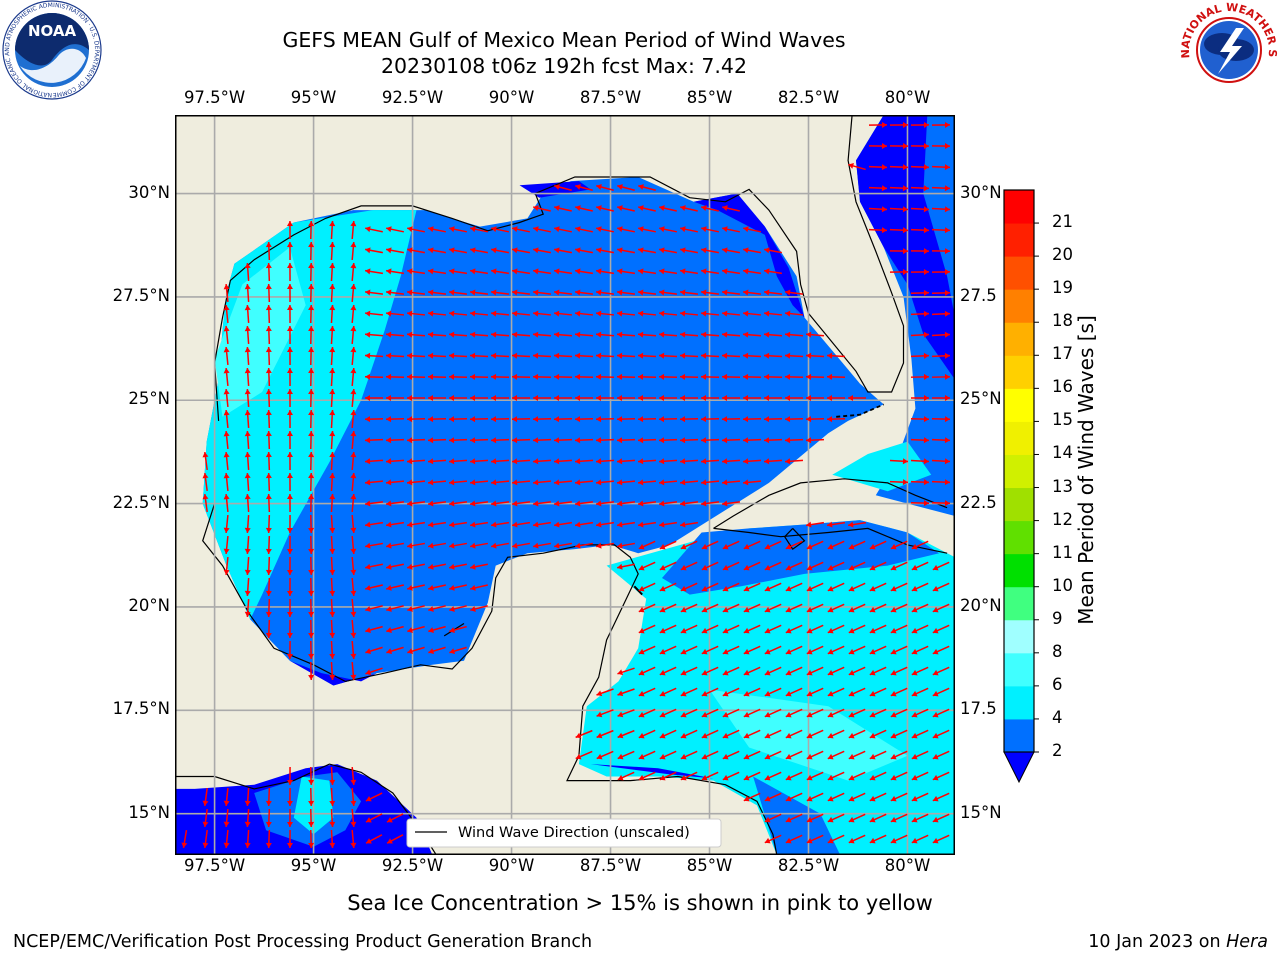 Image resolution: width=1280 pixels, height=960 pixels. Describe the element at coordinates (1057, 618) in the screenshot. I see `colorbar-tick-label: 9` at that location.